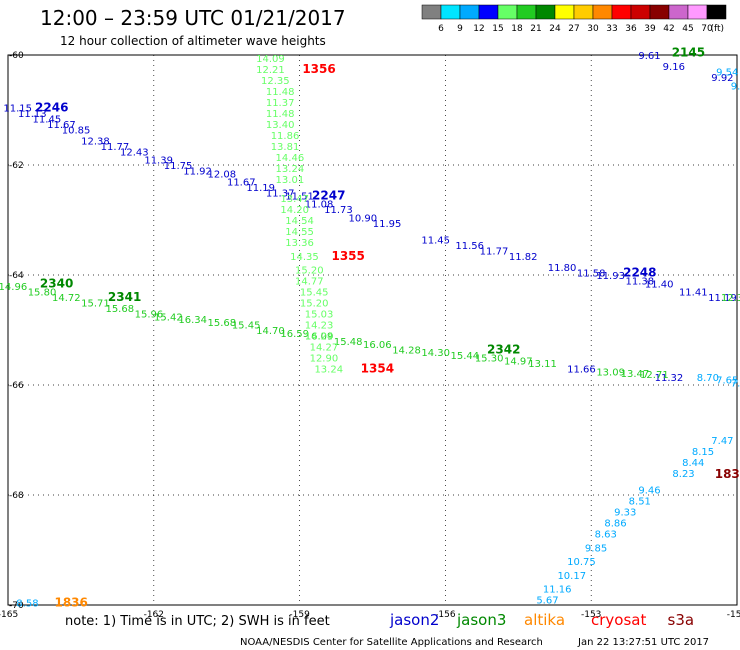 This screenshot has width=740, height=650. Describe the element at coordinates (168, 317) in the screenshot. I see `wave-height-value: 15.42` at that location.